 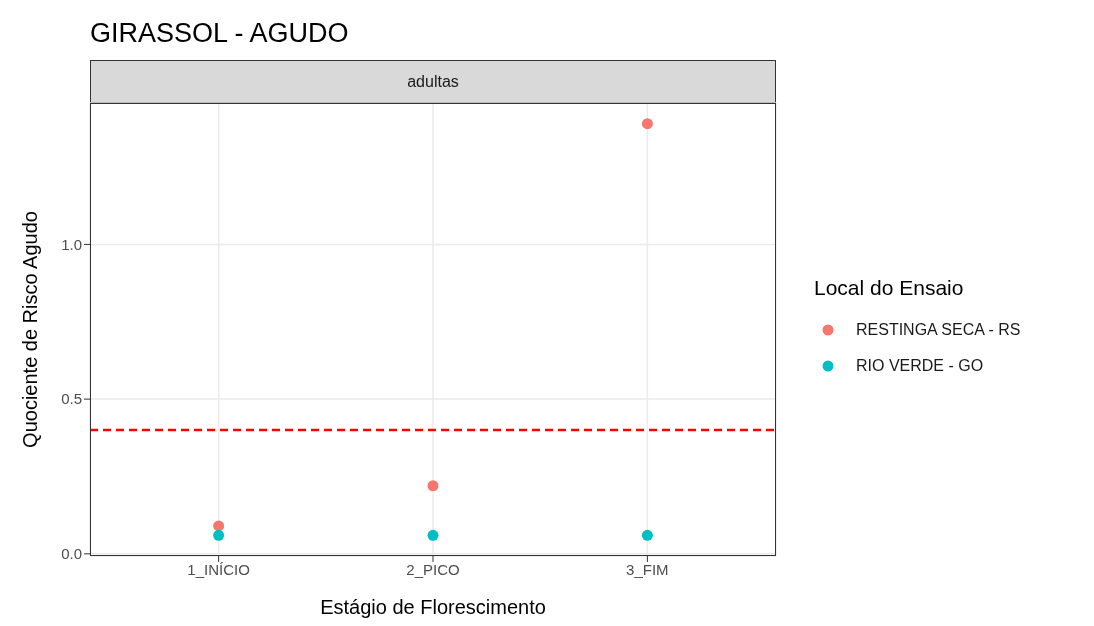 I want to click on x-axis-title: Estágio de Florescimento, so click(x=433, y=607).